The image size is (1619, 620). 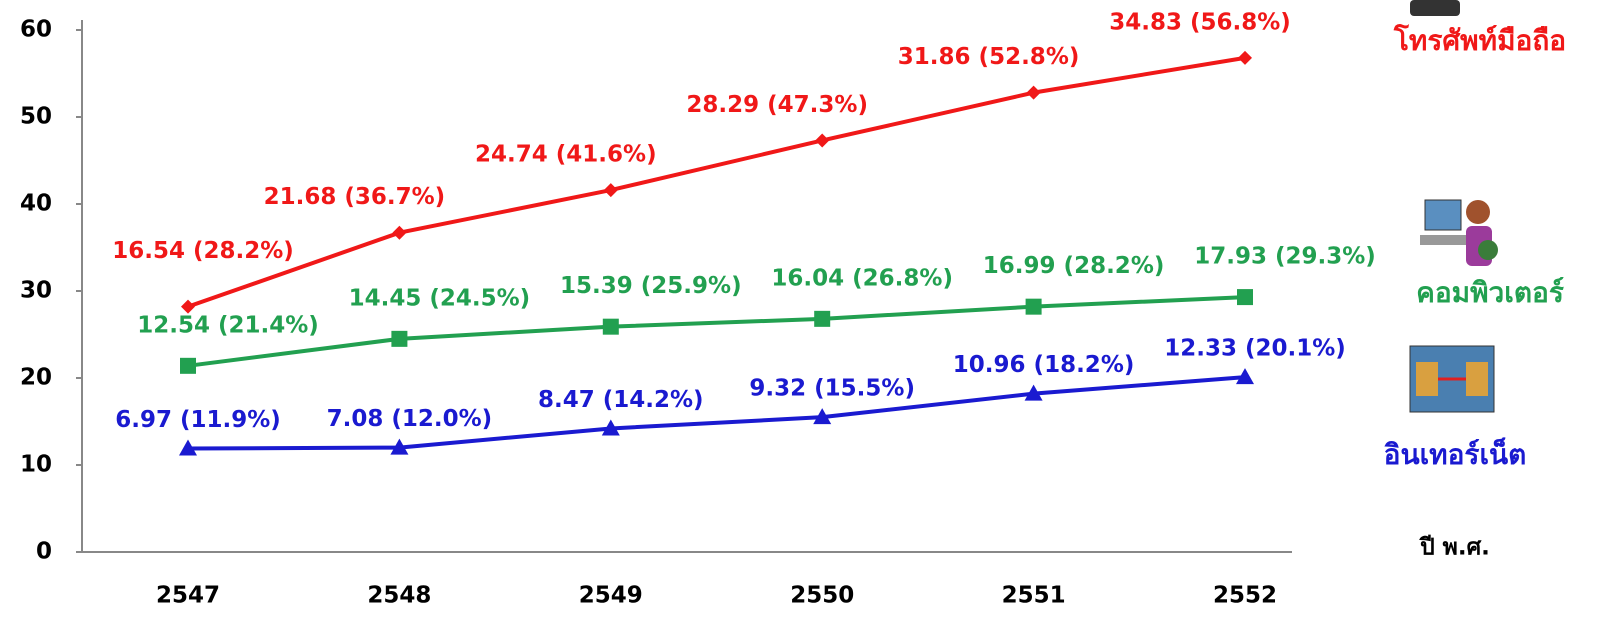 I want to click on data-label: 10.96 (18.2%), so click(x=1044, y=365).